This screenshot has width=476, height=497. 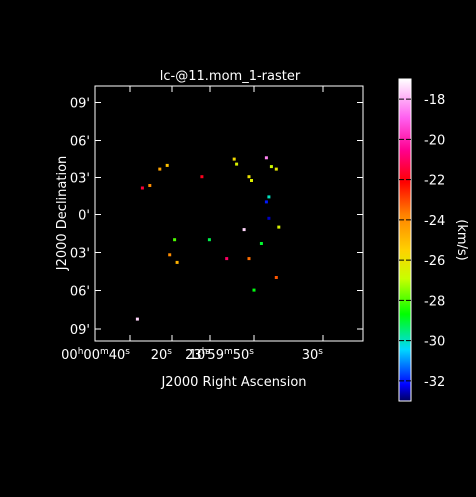 What do you see at coordinates (233, 382) in the screenshot?
I see `x-axis-label: J2000 Right Ascension` at bounding box center [233, 382].